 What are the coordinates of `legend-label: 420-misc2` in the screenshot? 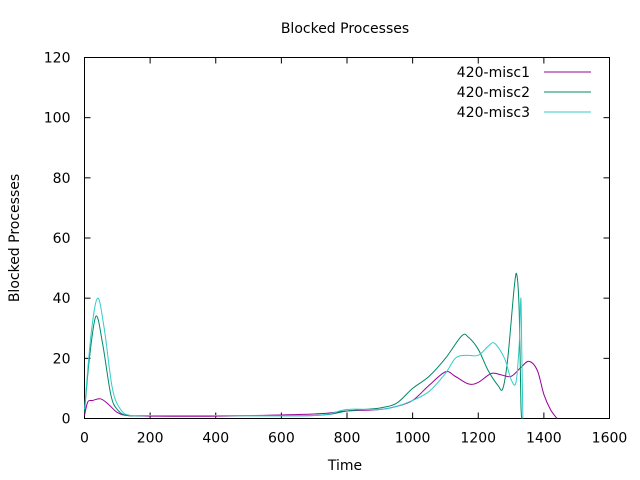 It's located at (493, 93).